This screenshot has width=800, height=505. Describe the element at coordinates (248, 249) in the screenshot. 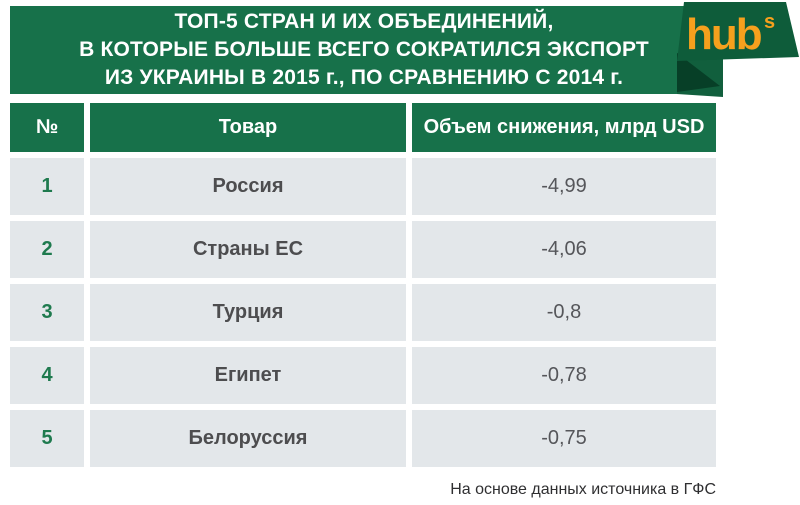

I see `row-2-name: Страны ЕС` at that location.